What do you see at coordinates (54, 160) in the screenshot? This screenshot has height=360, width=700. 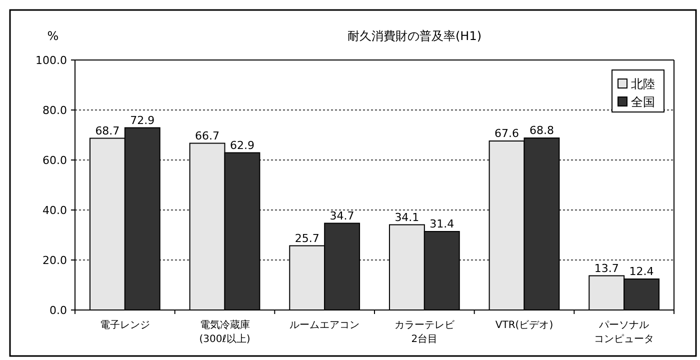 I see `y-tick-label: 60.0` at bounding box center [54, 160].